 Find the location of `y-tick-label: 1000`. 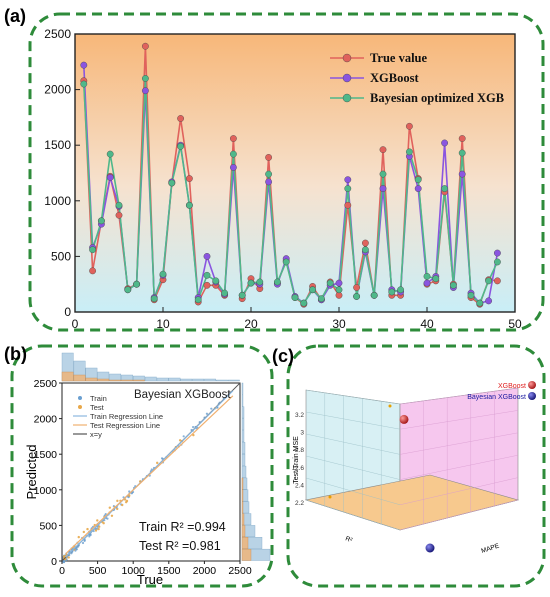

y-tick-label: 1000 is located at coordinates (46, 491).